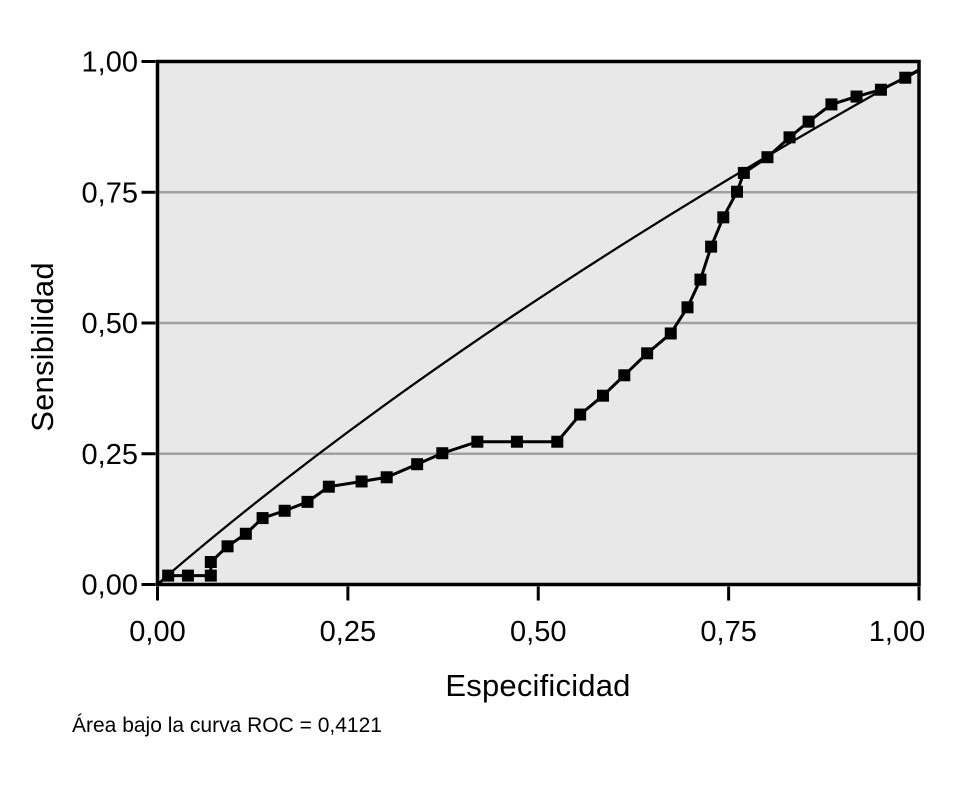 Image resolution: width=956 pixels, height=790 pixels. I want to click on y-tick-label: 0,25, so click(110, 455).